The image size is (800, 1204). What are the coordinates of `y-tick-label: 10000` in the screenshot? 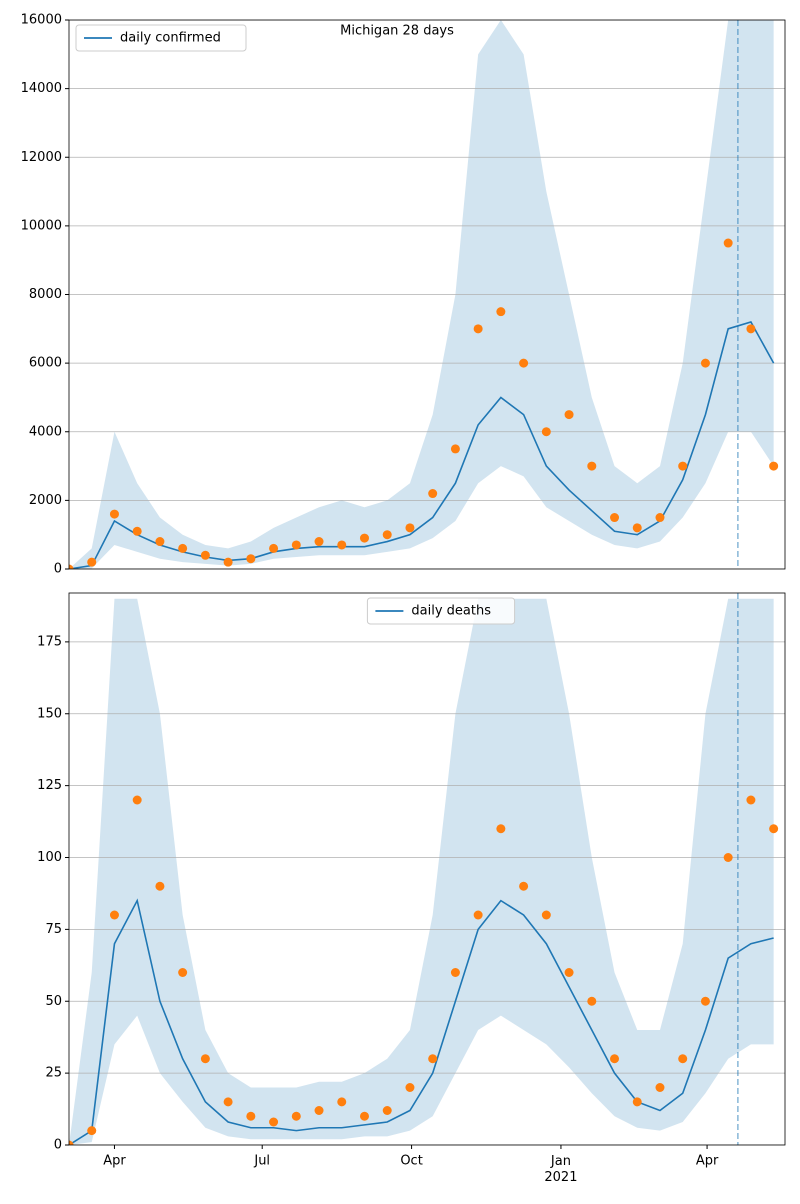 It's located at (41, 225).